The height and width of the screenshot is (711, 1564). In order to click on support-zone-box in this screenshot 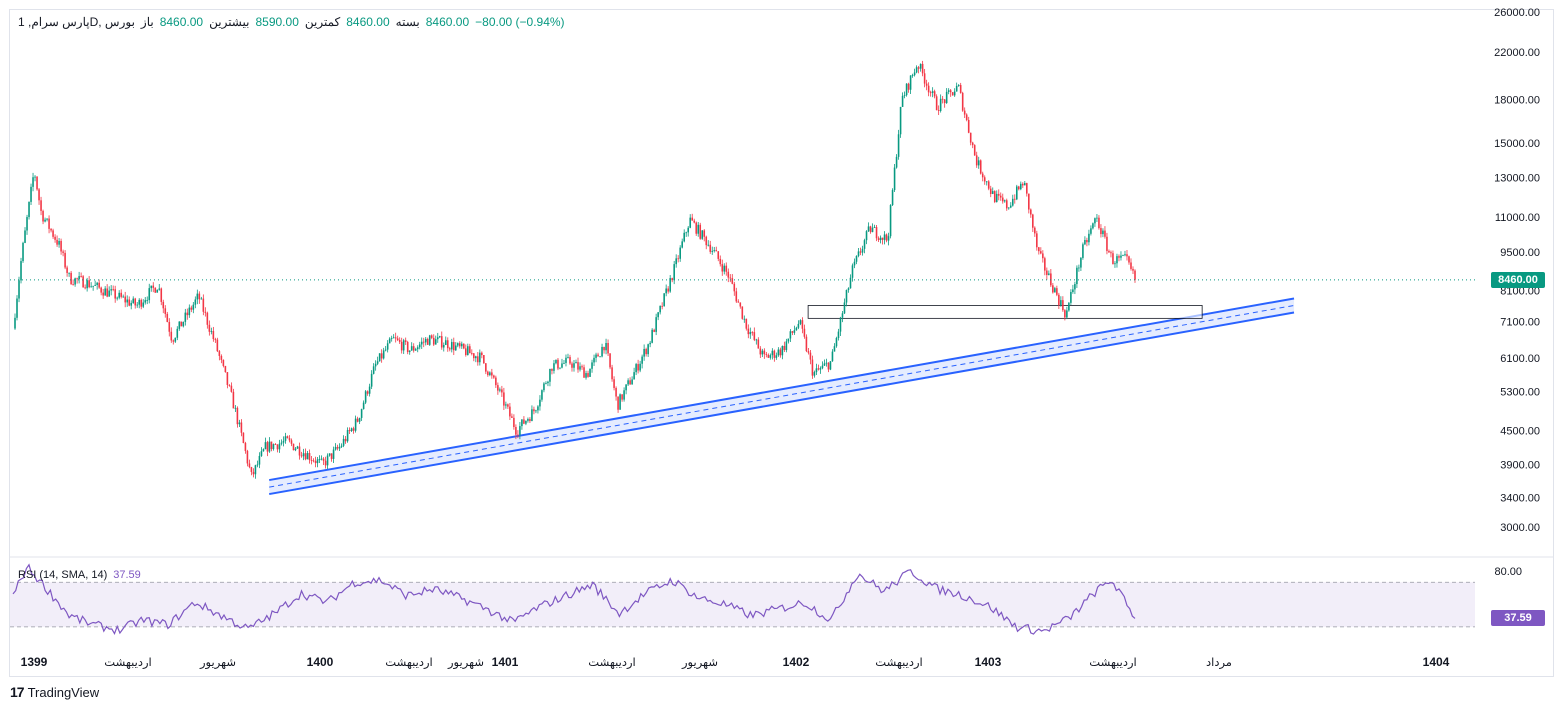, I will do `click(1005, 312)`.